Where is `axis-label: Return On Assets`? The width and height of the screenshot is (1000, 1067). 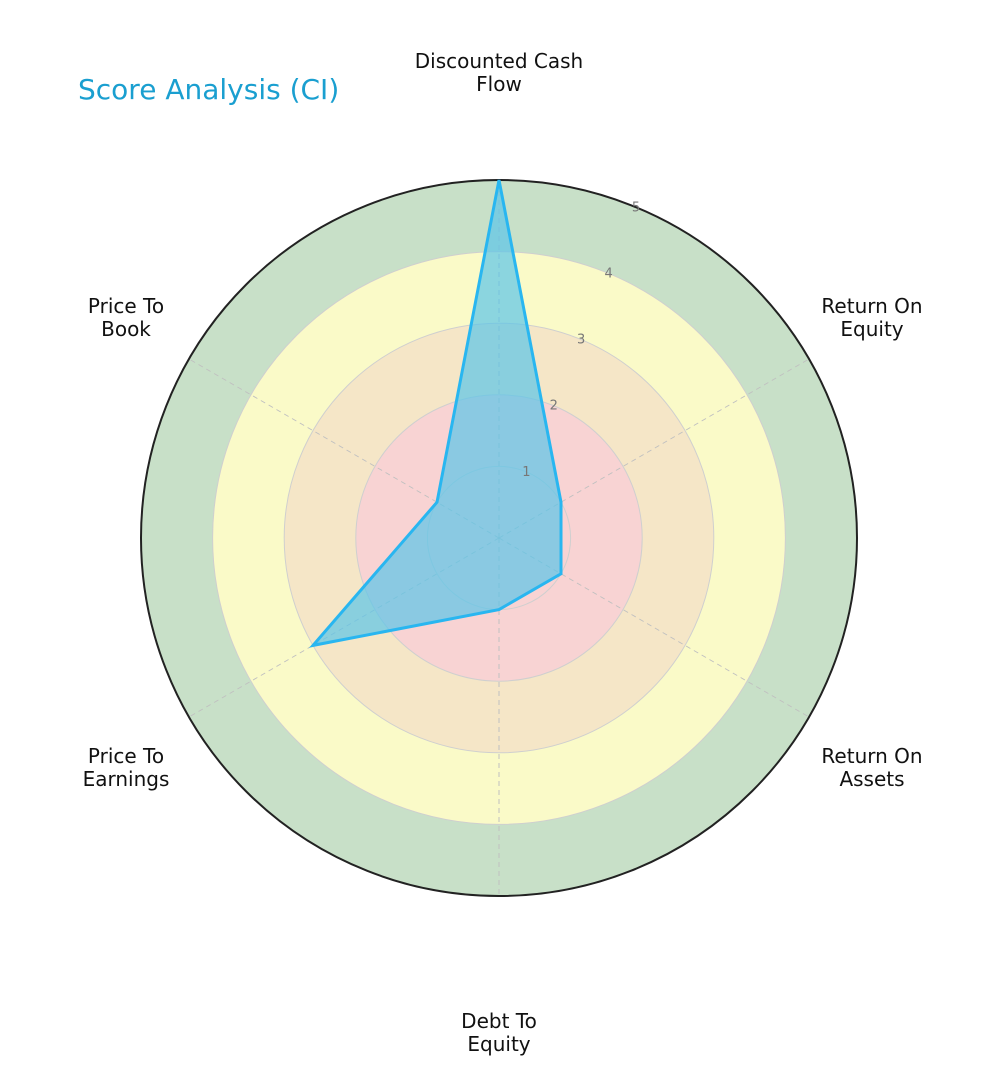 axis-label: Return On Assets is located at coordinates (871, 767).